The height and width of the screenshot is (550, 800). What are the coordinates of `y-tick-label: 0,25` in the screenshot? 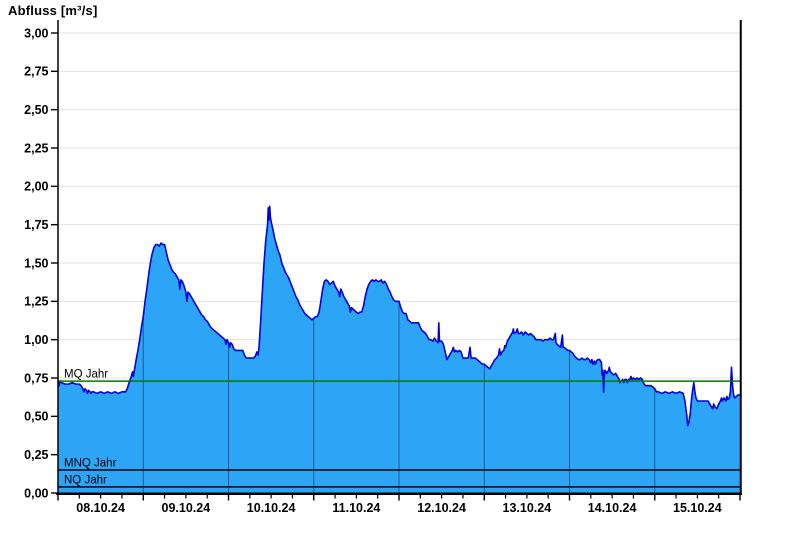 It's located at (36, 455).